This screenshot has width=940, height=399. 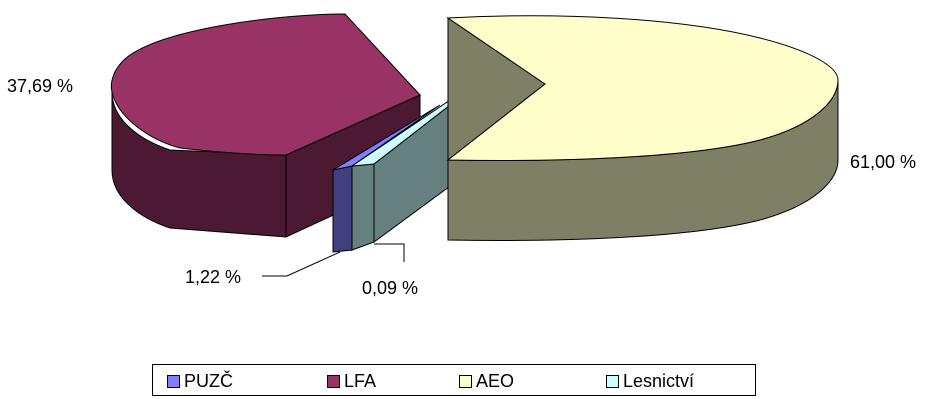 What do you see at coordinates (883, 162) in the screenshot?
I see `data-label-aeo: 61,00 %` at bounding box center [883, 162].